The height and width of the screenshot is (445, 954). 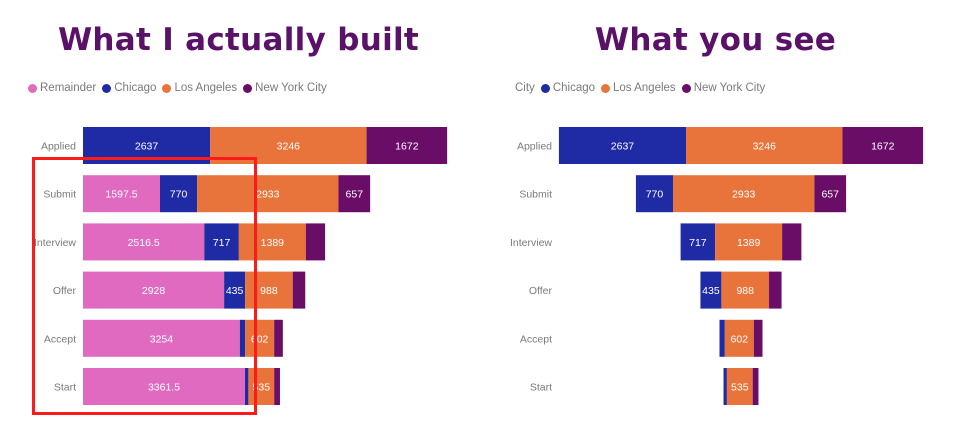 I want to click on data-label: 3361.5, so click(x=164, y=388).